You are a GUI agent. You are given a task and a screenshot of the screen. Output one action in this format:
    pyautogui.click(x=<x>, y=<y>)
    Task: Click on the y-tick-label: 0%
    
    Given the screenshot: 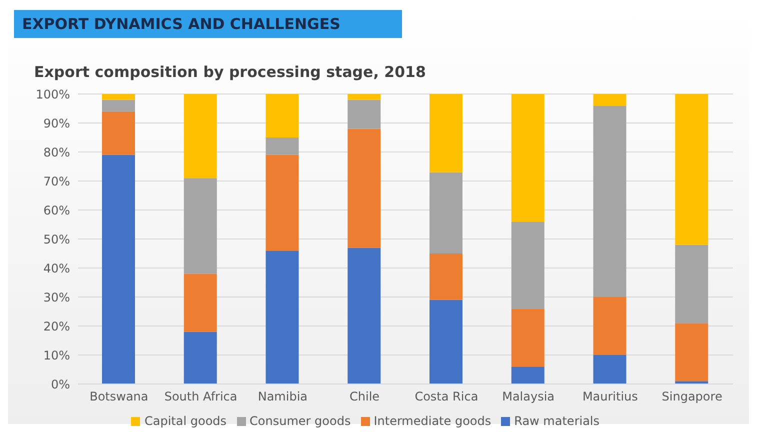 What is the action you would take?
    pyautogui.click(x=60, y=384)
    